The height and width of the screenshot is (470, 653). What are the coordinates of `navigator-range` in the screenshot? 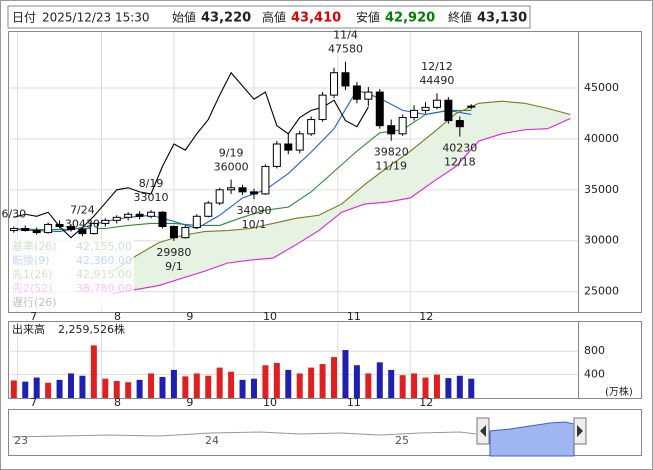 It's located at (532, 439).